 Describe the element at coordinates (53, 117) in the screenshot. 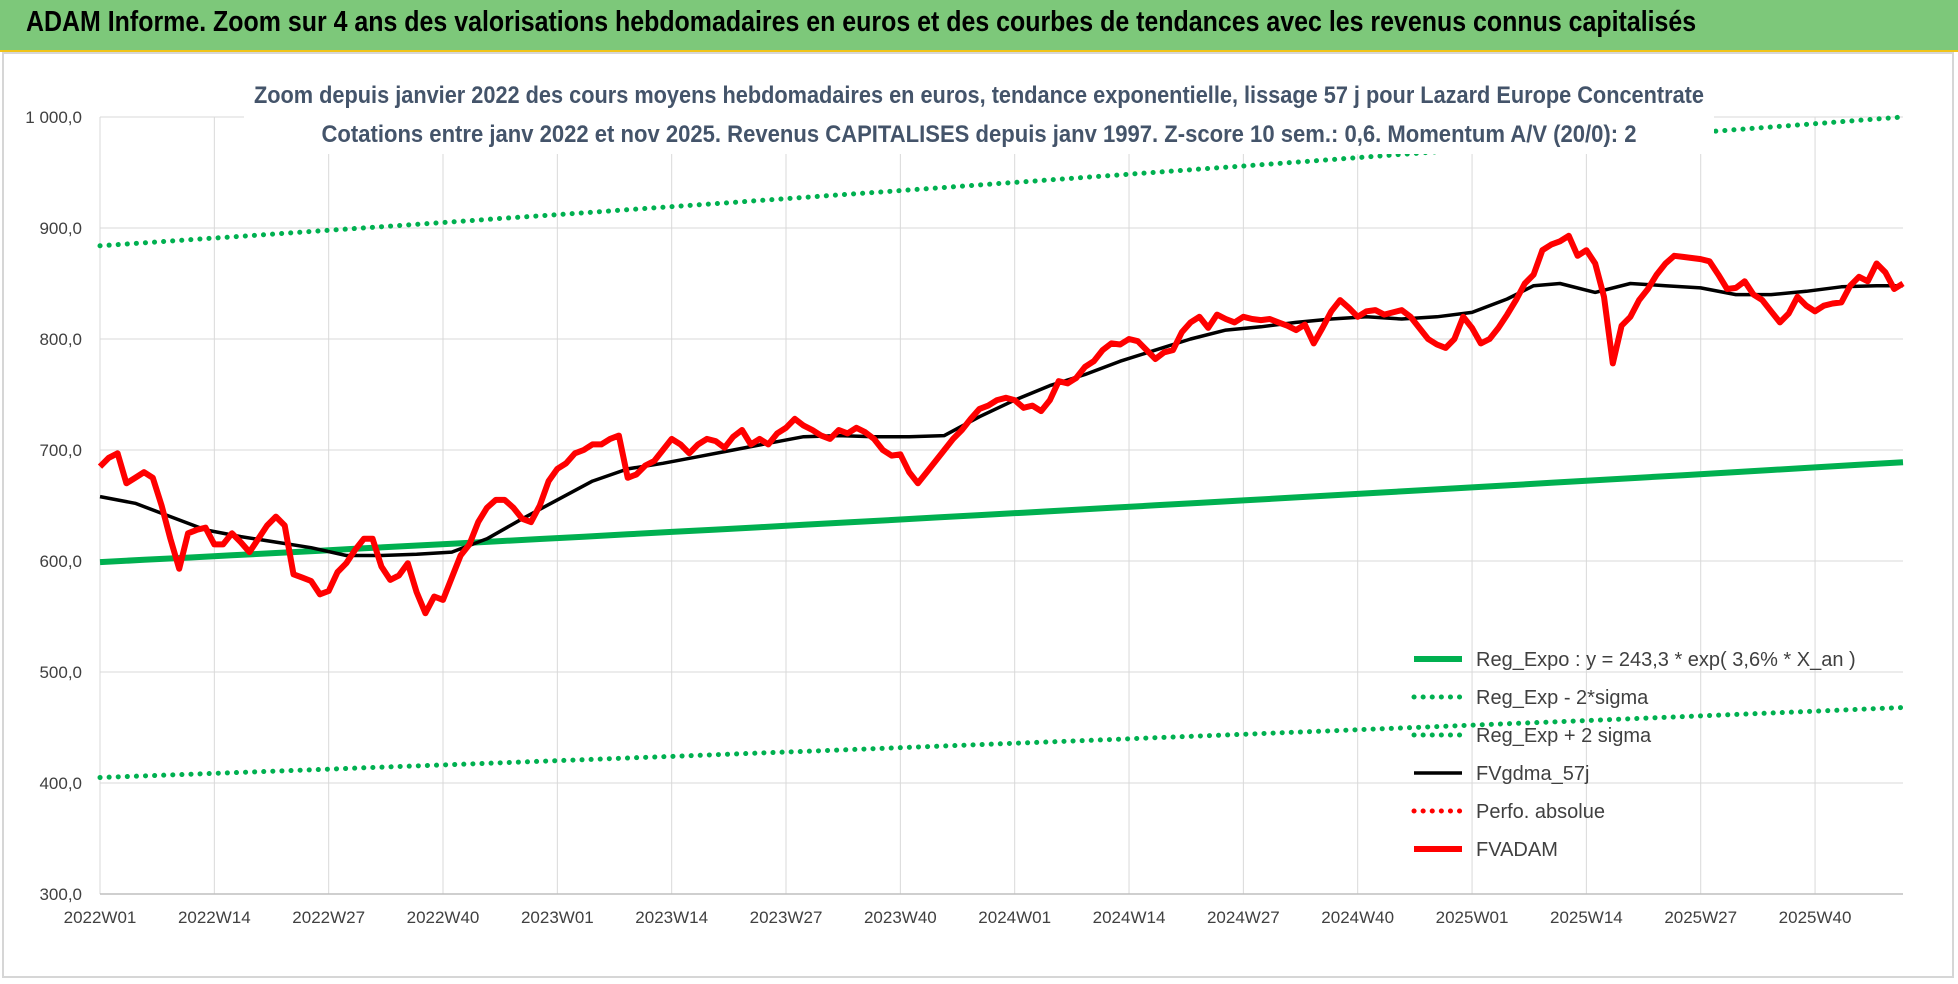

I see `y-tick-label: 1 000,0` at that location.